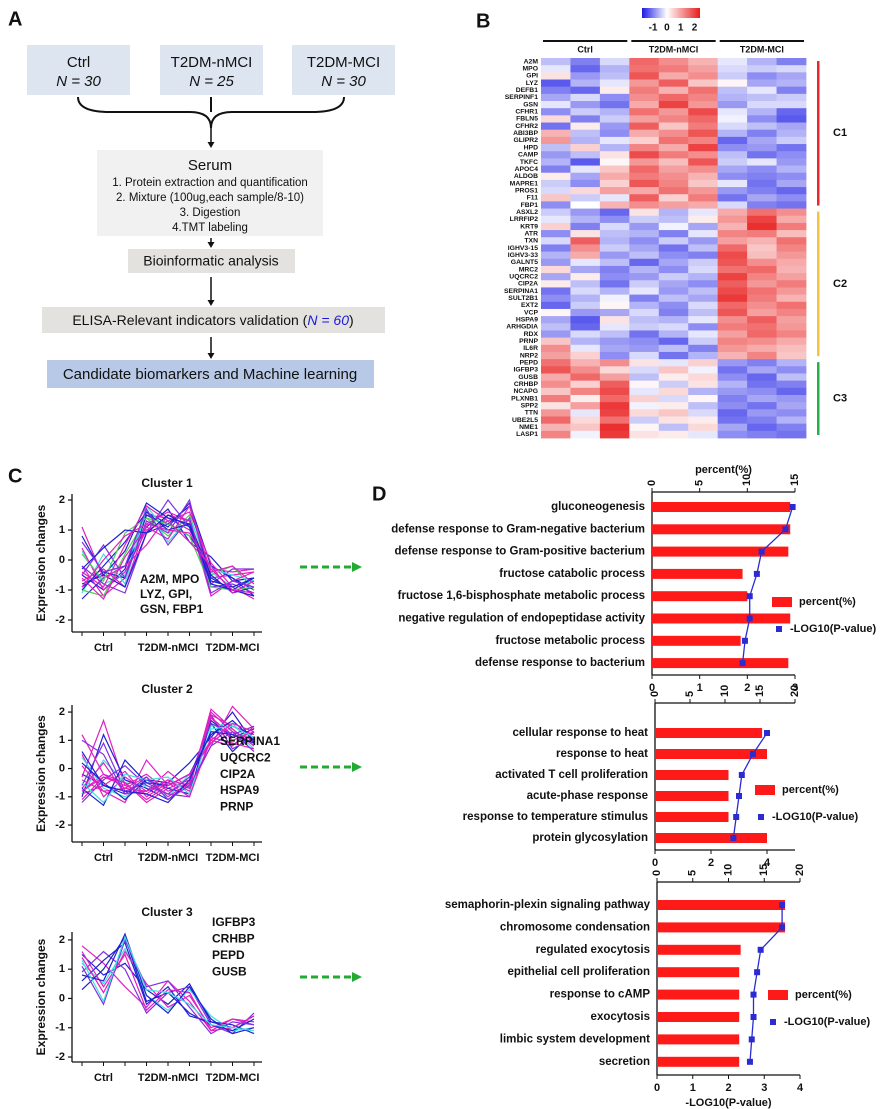 The width and height of the screenshot is (886, 1109). I want to click on cluster-label: C1, so click(840, 133).